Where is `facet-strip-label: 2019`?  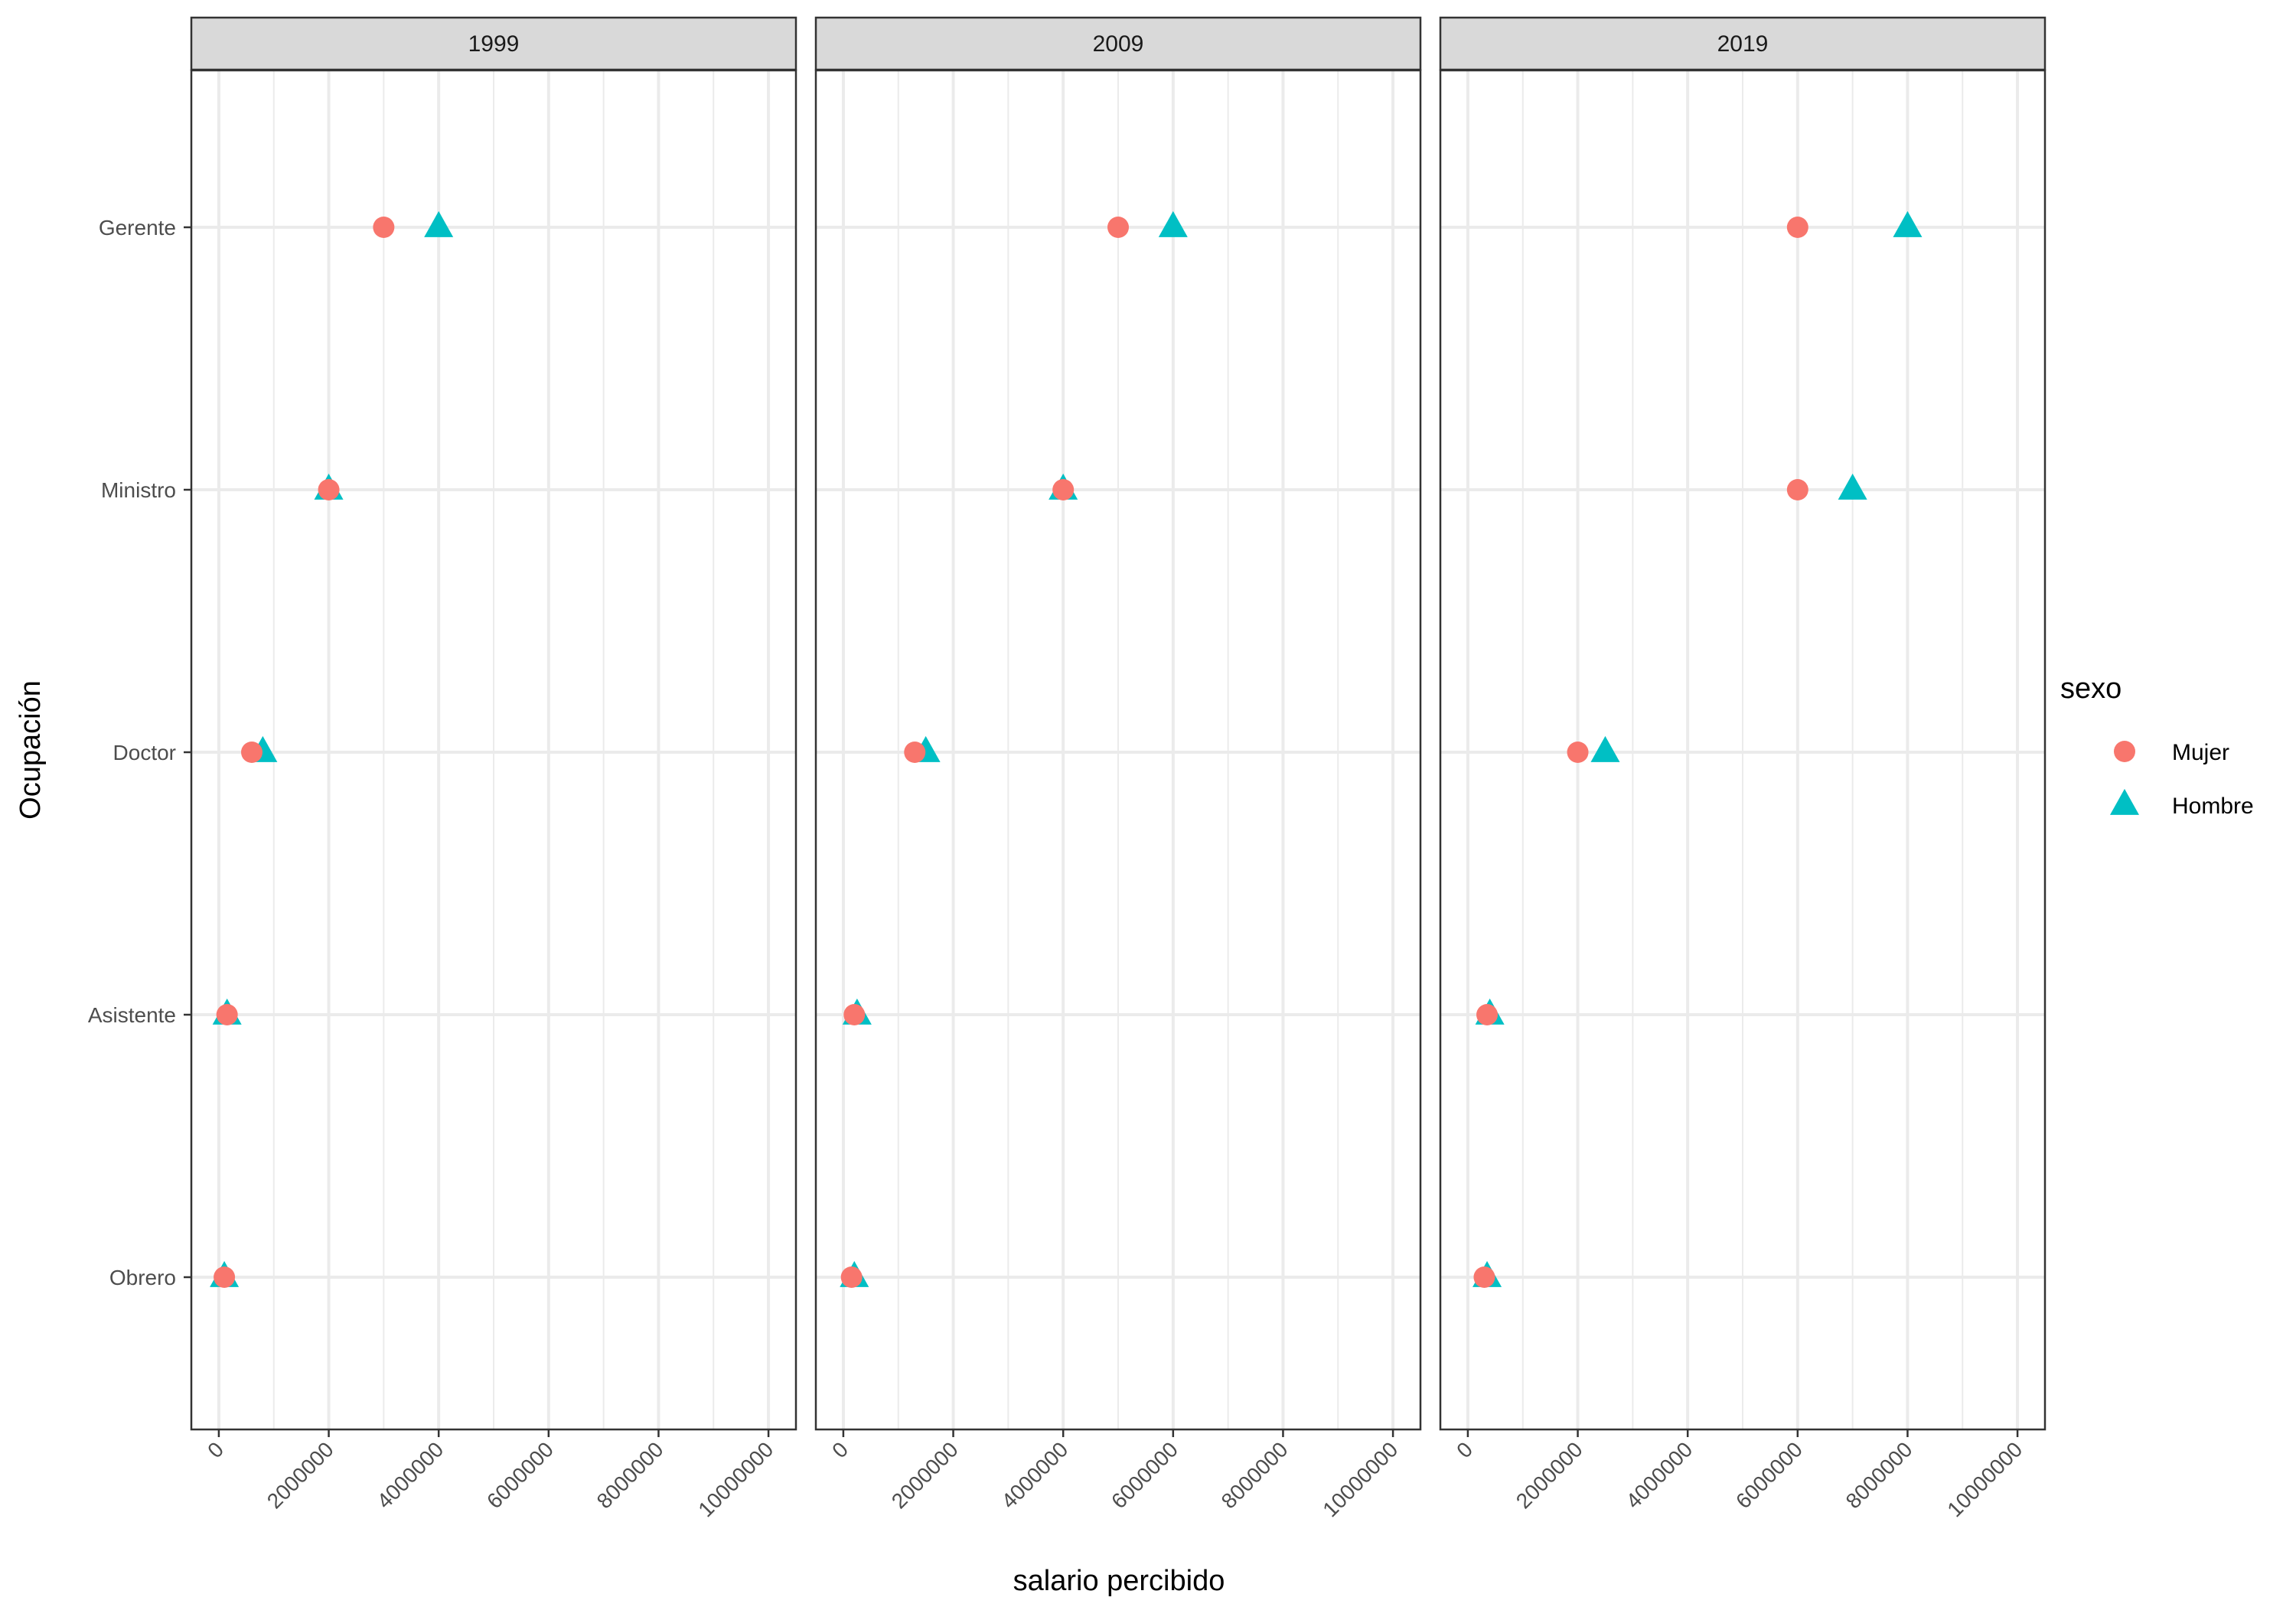 facet-strip-label: 2019 is located at coordinates (1743, 44).